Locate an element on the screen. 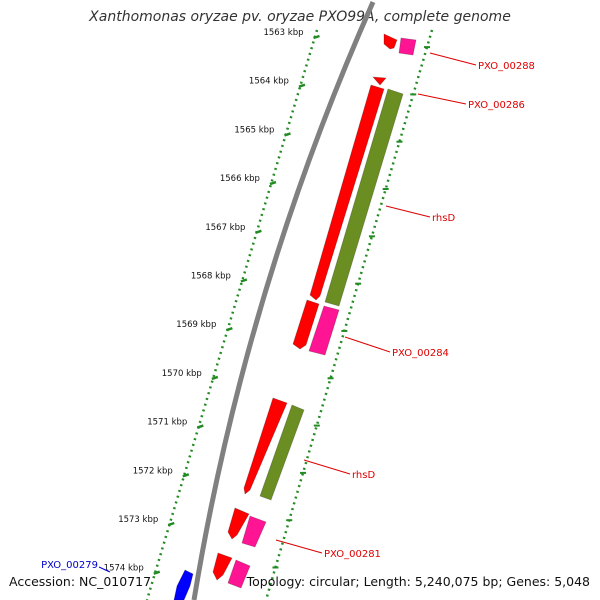 This screenshot has width=600, height=600. gene-label: PXO_00284 is located at coordinates (420, 353).